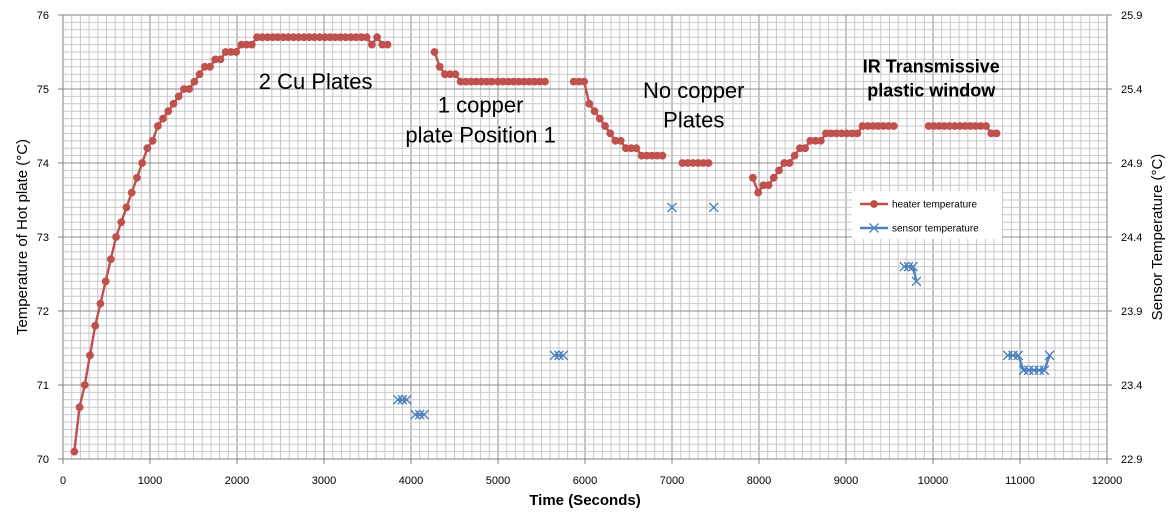 The width and height of the screenshot is (1176, 522). Describe the element at coordinates (584, 500) in the screenshot. I see `x-axis-title: Time (Seconds)` at that location.